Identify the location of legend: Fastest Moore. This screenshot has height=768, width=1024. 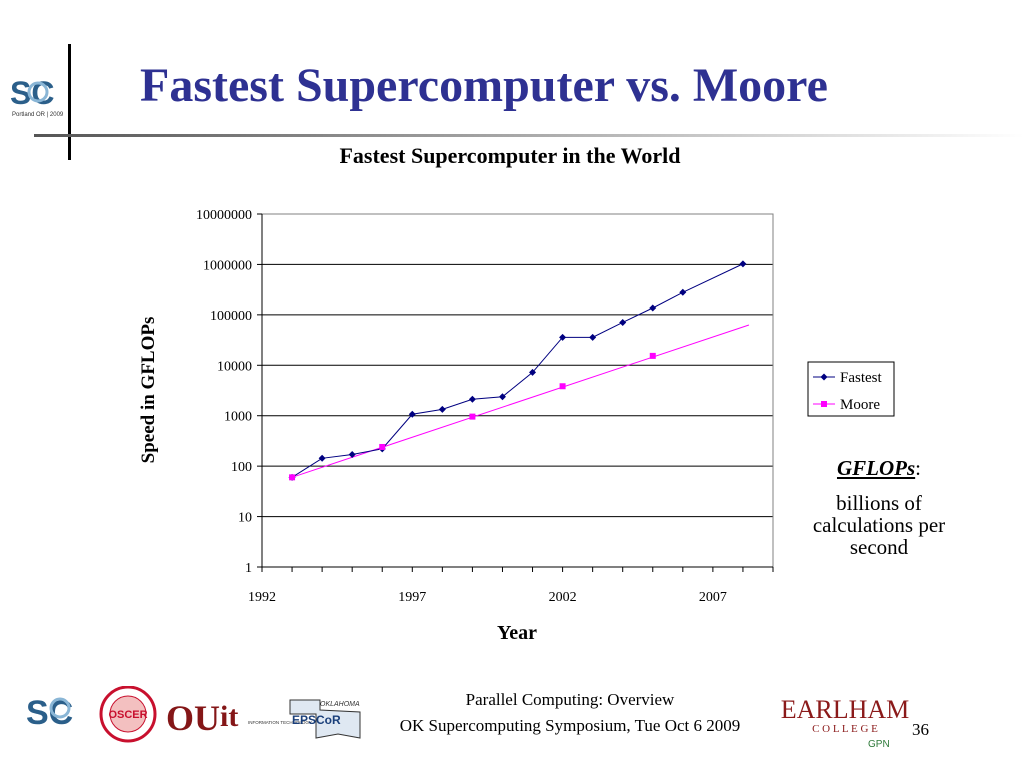
(851, 389).